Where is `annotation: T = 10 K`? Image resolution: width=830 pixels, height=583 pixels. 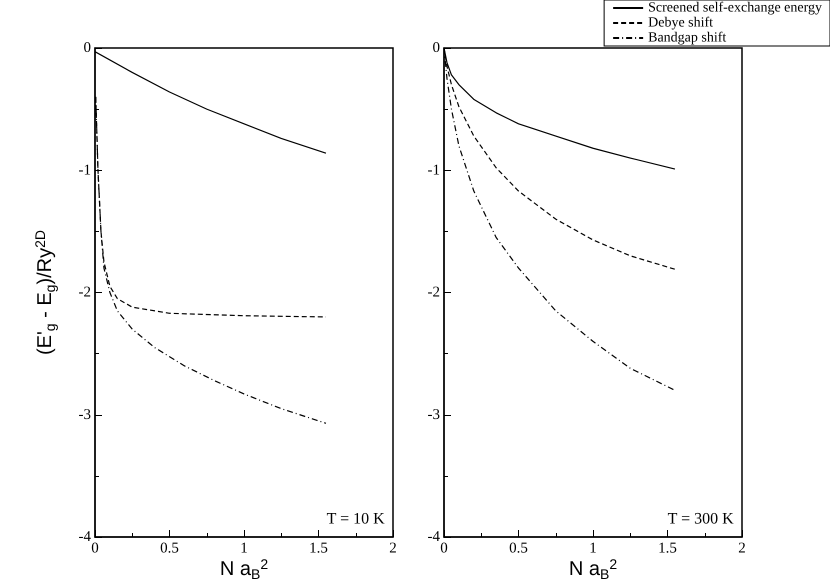 annotation: T = 10 K is located at coordinates (356, 519).